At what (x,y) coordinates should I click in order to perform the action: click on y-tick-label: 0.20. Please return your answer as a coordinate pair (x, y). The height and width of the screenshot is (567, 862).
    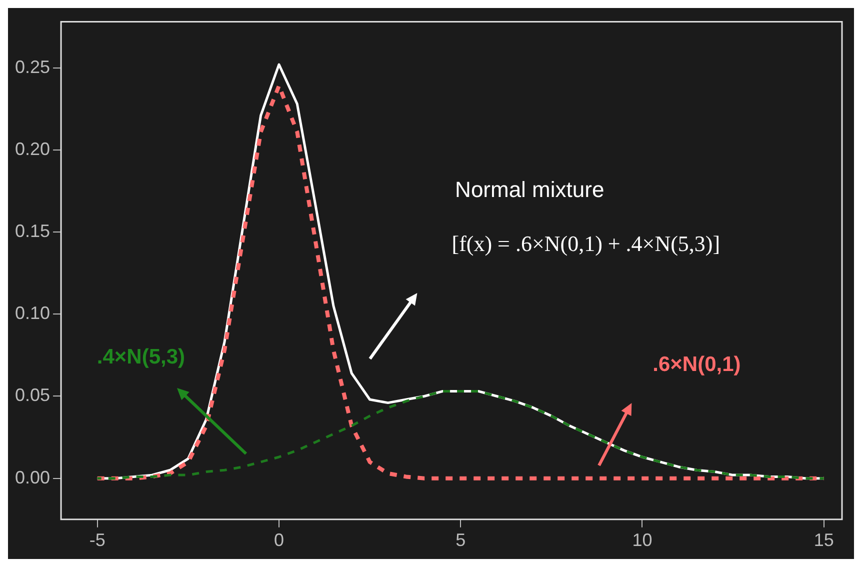
    Looking at the image, I should click on (32, 148).